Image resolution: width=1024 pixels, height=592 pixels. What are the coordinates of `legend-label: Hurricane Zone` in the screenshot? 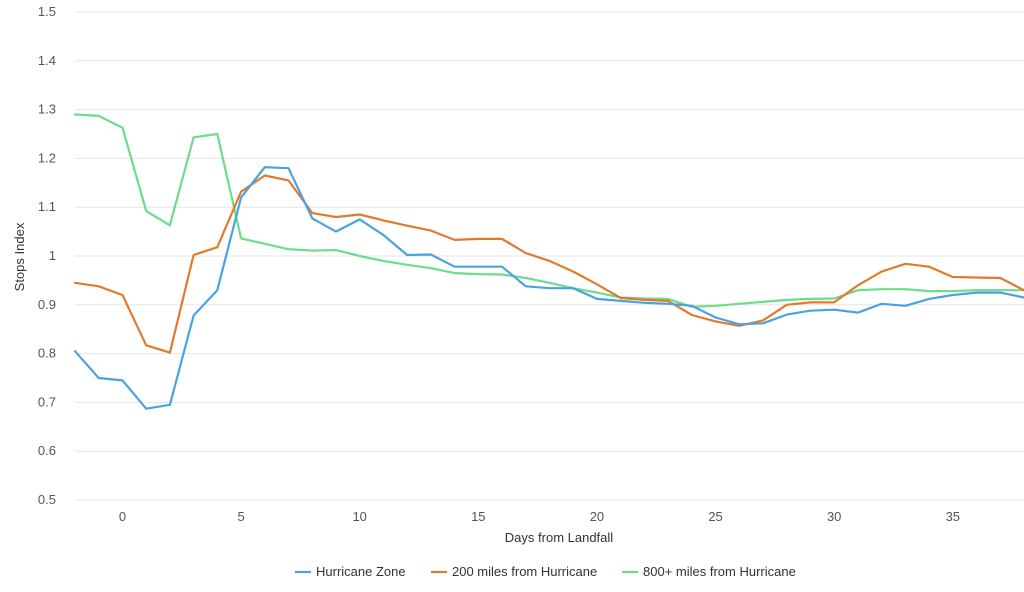 It's located at (361, 571).